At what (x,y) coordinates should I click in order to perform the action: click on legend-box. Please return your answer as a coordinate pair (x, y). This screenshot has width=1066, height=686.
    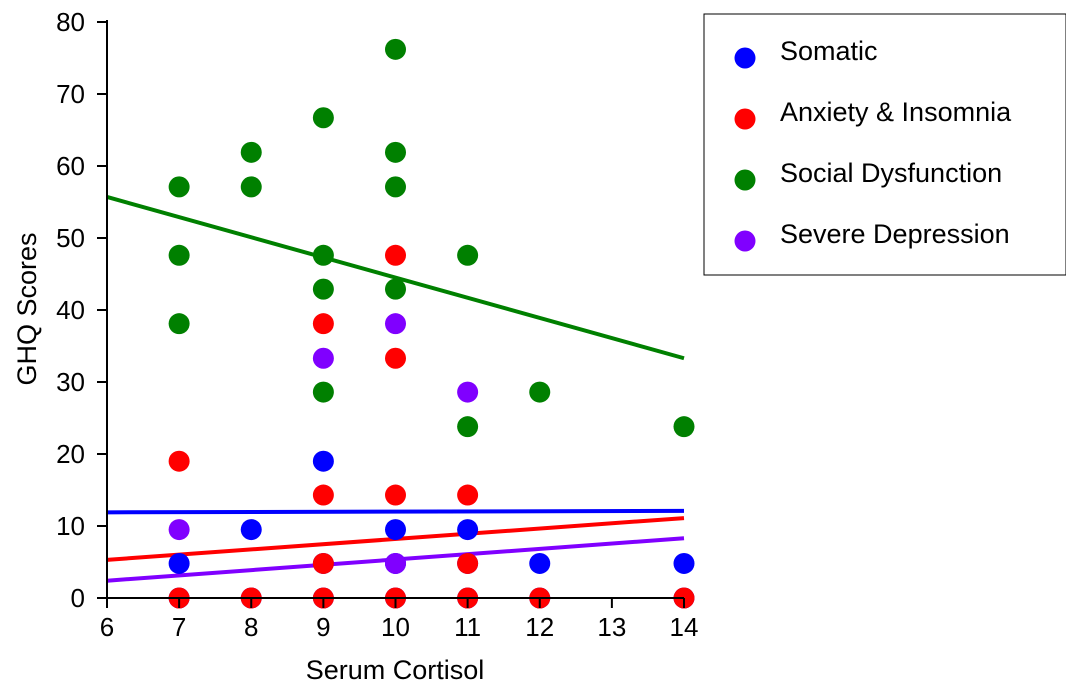
    Looking at the image, I should click on (884, 144).